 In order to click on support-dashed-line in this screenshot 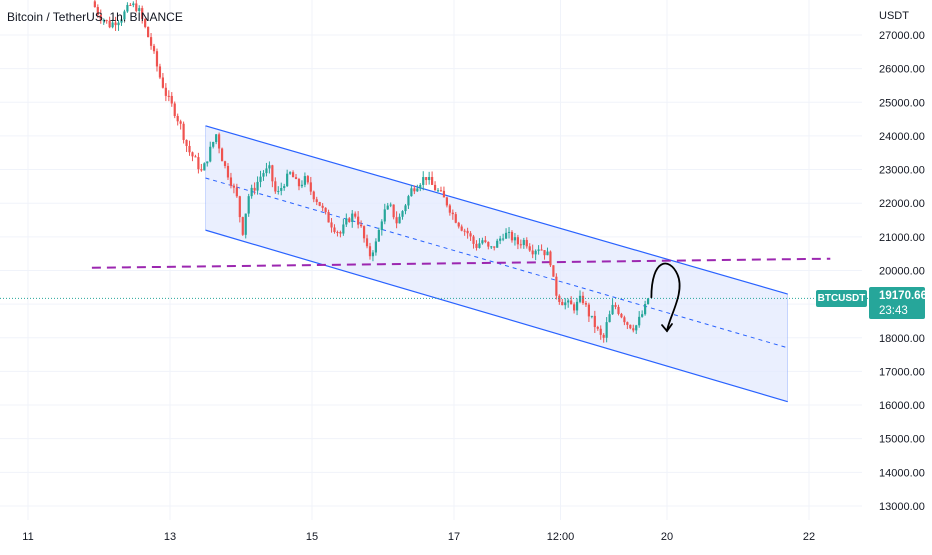, I will do `click(461, 263)`.